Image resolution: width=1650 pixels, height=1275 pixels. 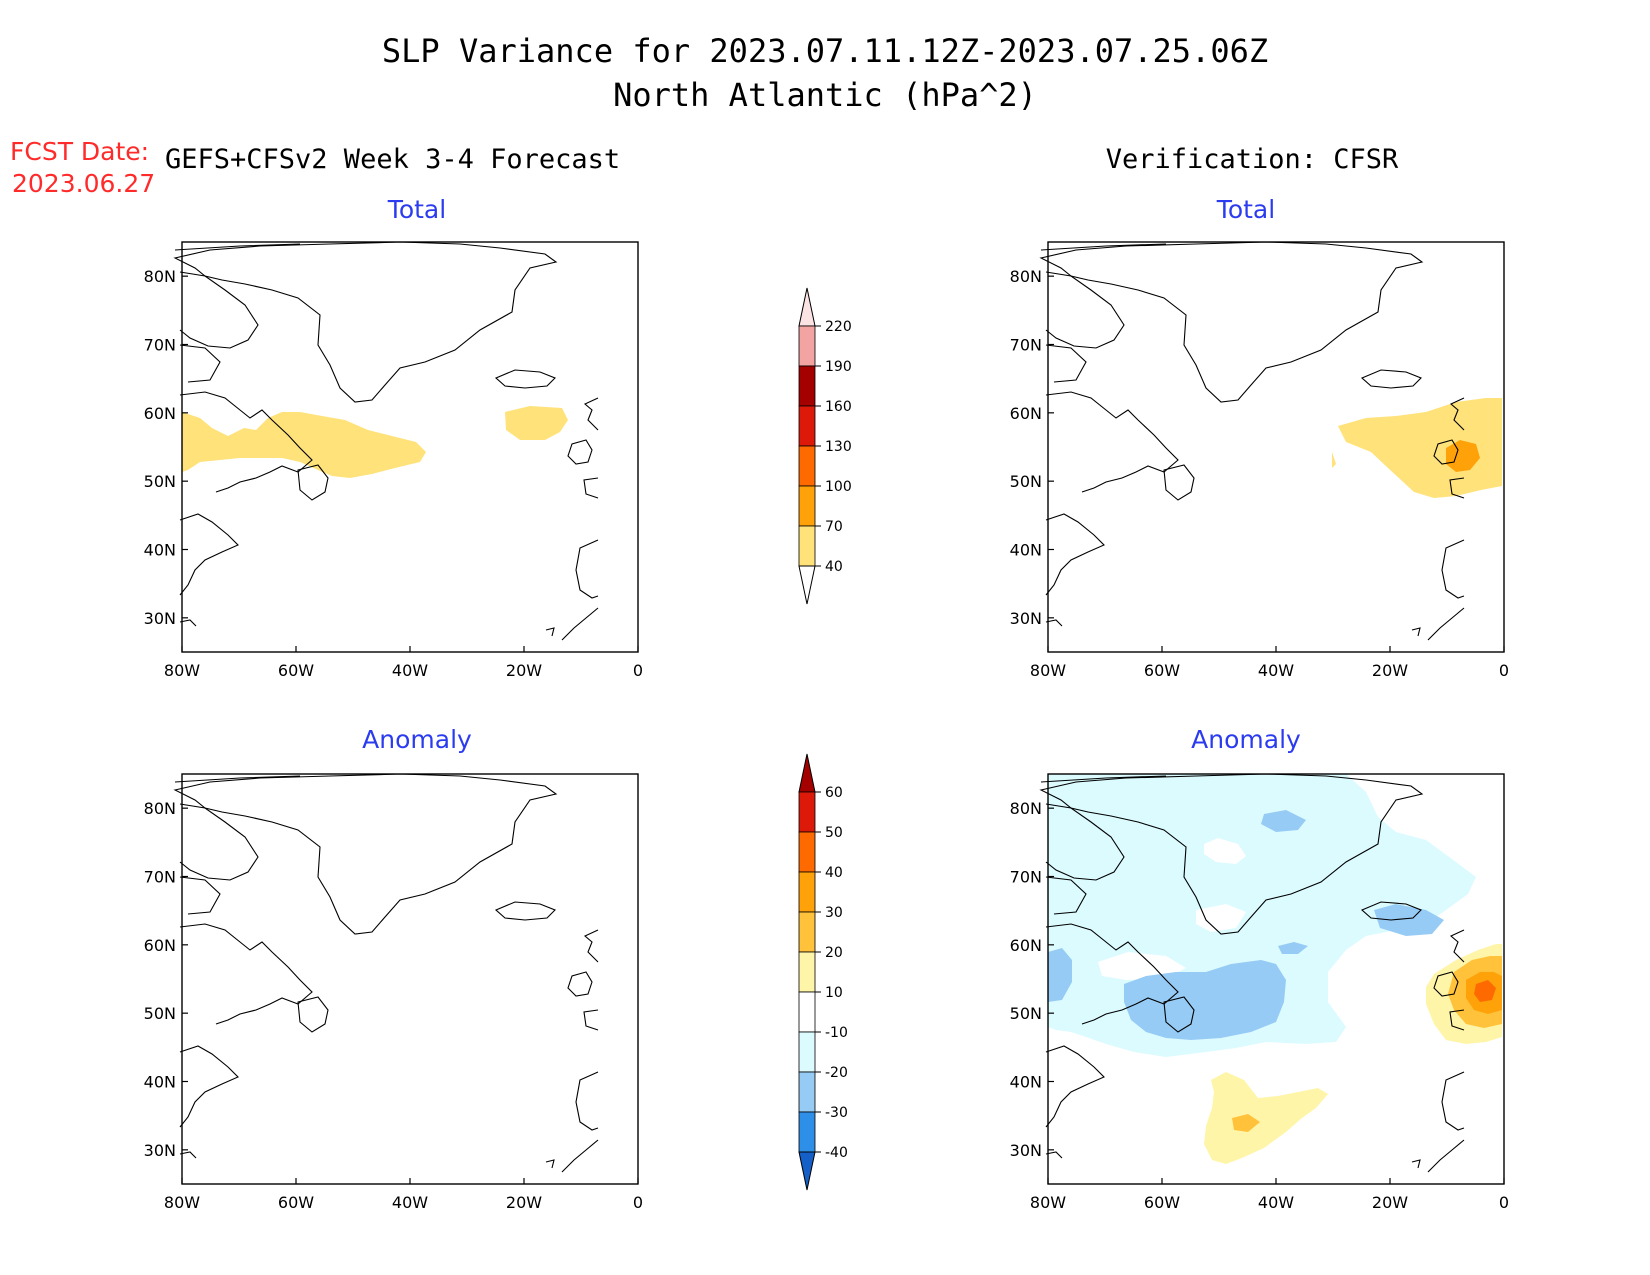 What do you see at coordinates (834, 993) in the screenshot?
I see `colorbar-level-label: 10` at bounding box center [834, 993].